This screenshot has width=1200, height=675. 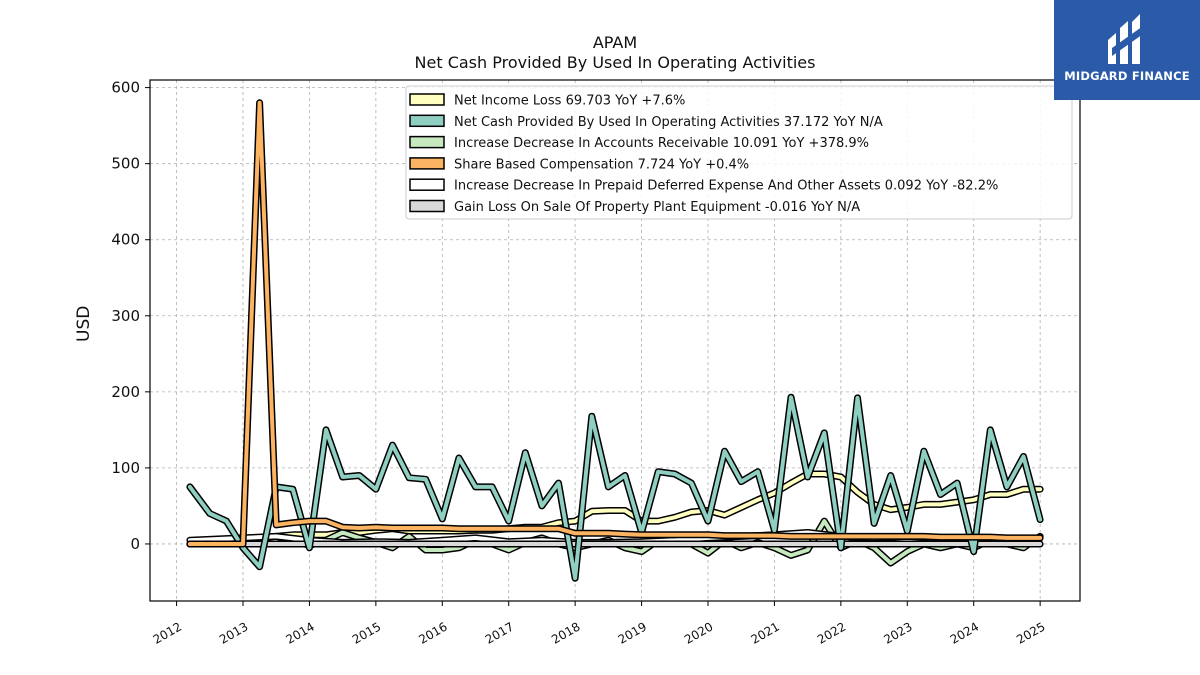 What do you see at coordinates (615, 42) in the screenshot?
I see `chart-title: APAM` at bounding box center [615, 42].